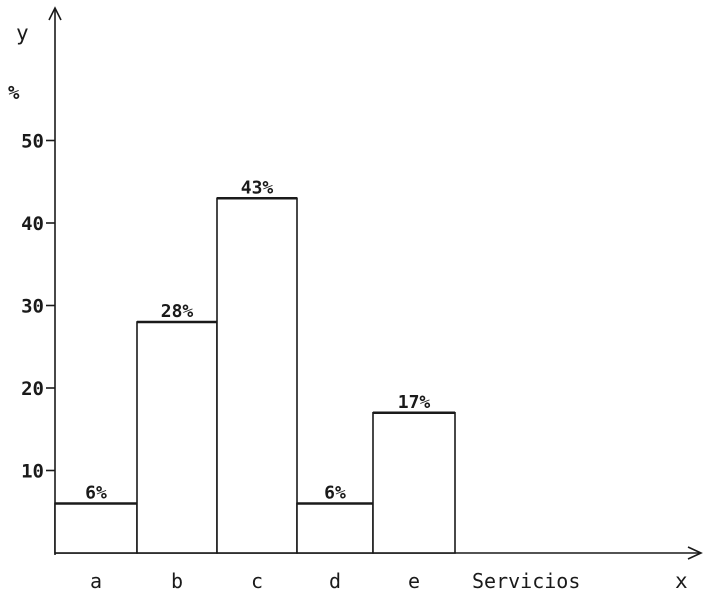  What do you see at coordinates (335, 528) in the screenshot?
I see `bar-d` at bounding box center [335, 528].